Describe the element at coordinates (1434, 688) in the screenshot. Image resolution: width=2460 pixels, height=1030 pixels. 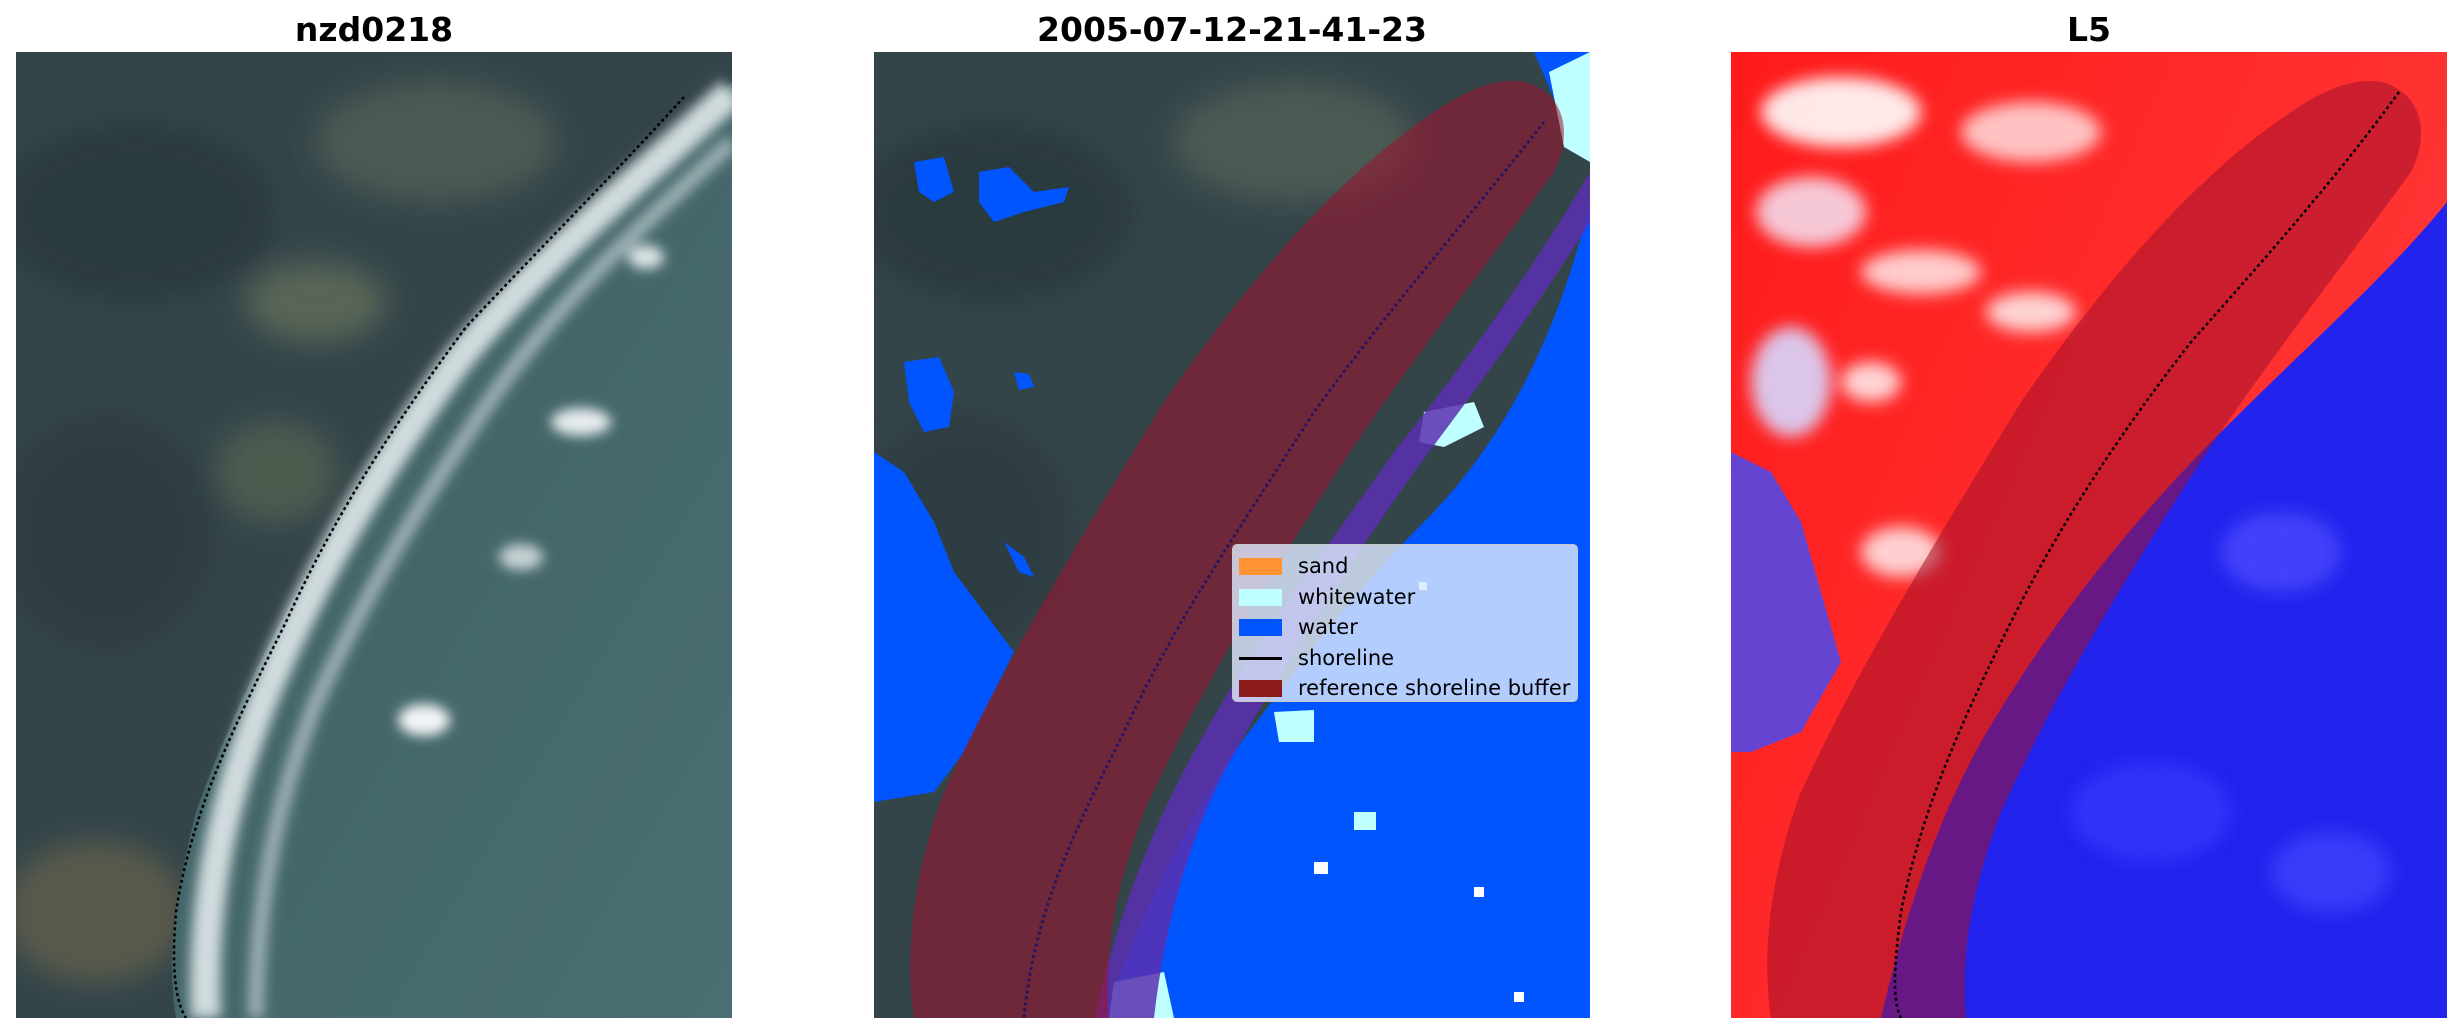
I see `legend-label-reference-buffer: reference shoreline buffer` at that location.